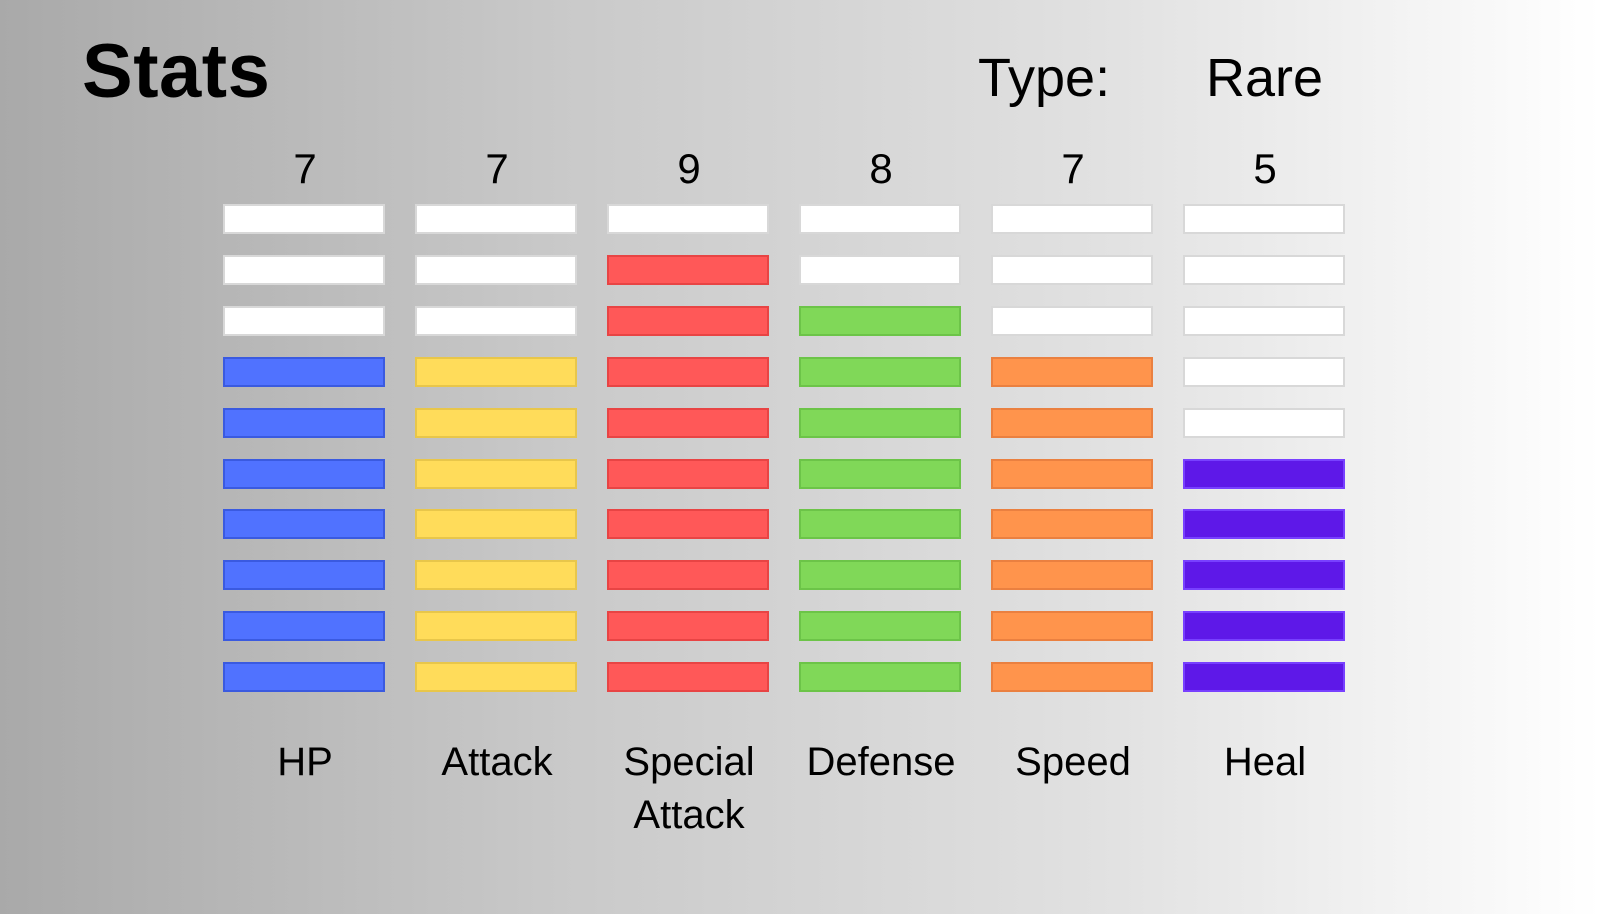  What do you see at coordinates (1044, 78) in the screenshot?
I see `type-label: Type:` at bounding box center [1044, 78].